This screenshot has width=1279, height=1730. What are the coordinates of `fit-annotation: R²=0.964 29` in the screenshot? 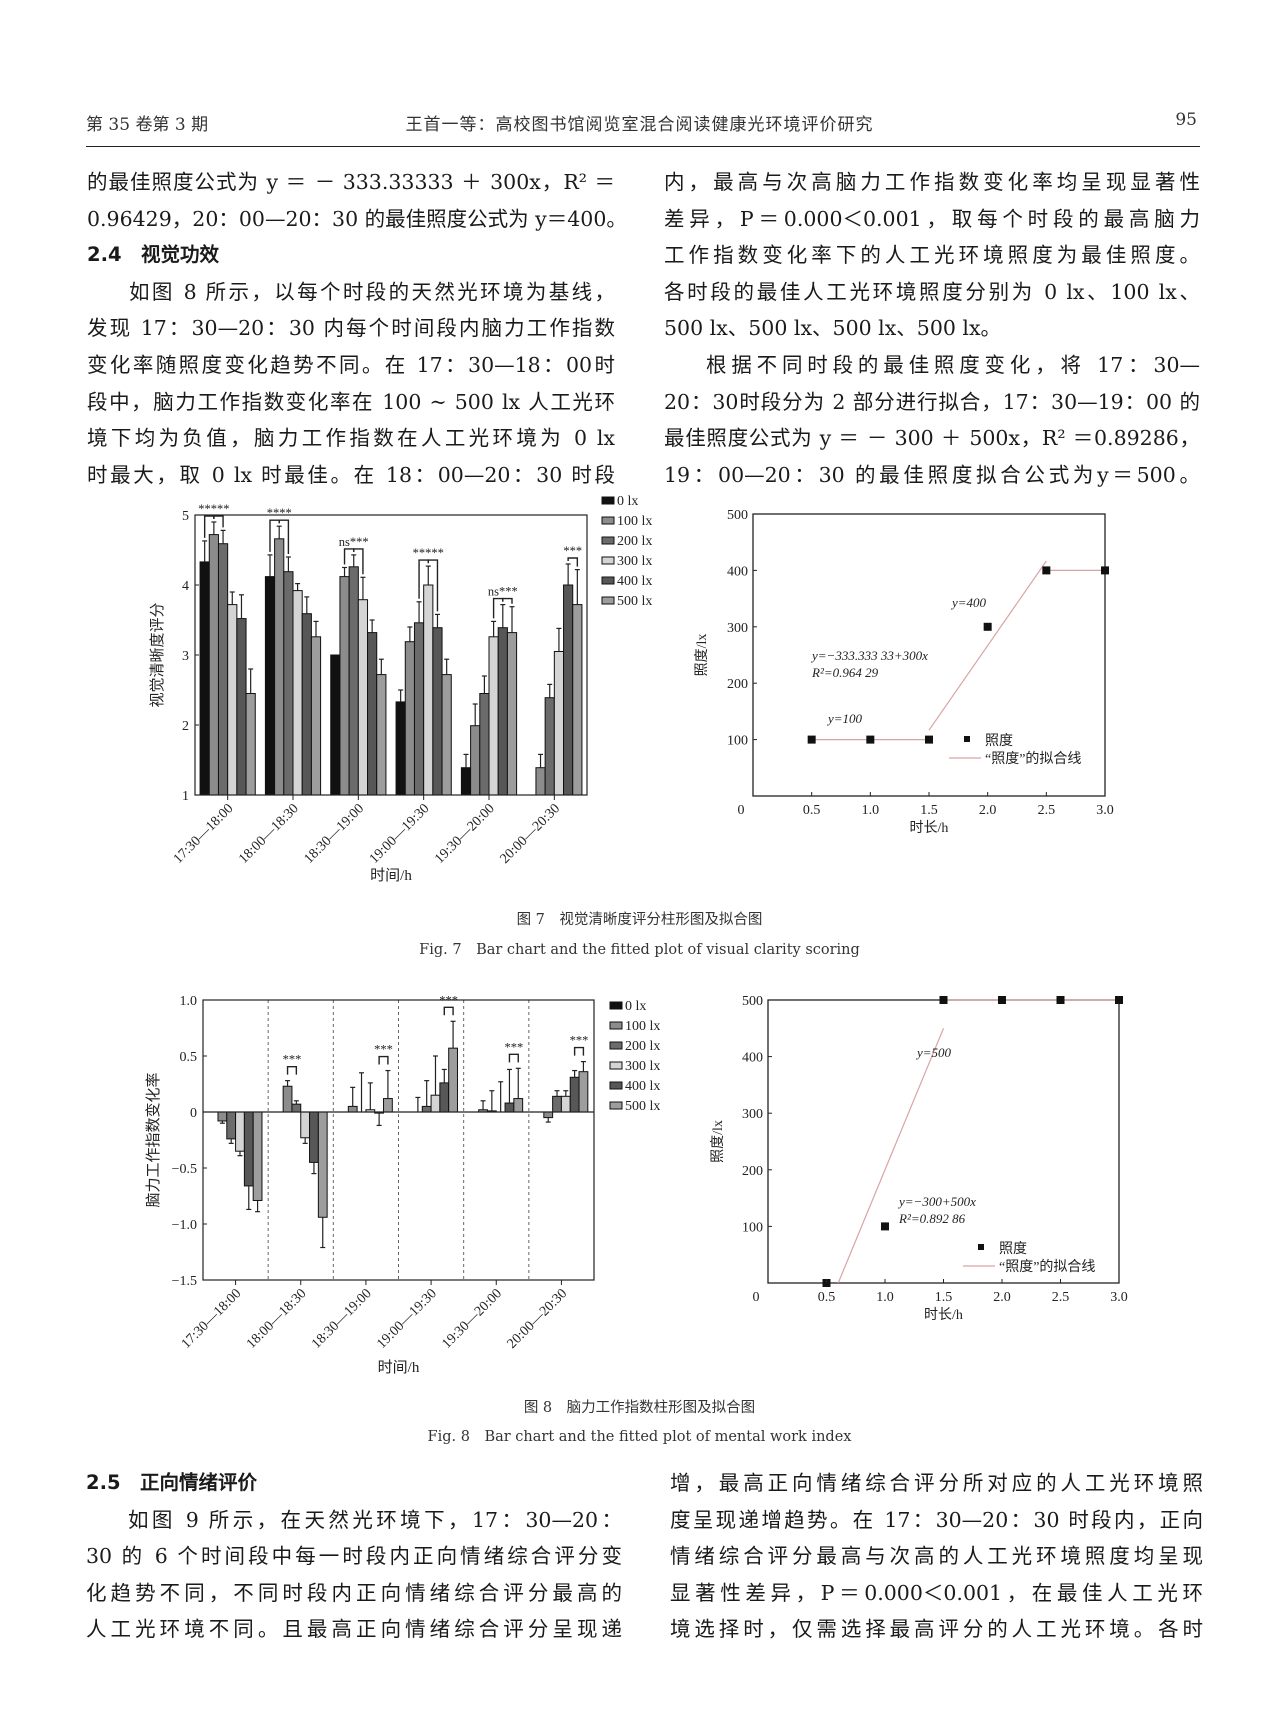 It's located at (845, 672).